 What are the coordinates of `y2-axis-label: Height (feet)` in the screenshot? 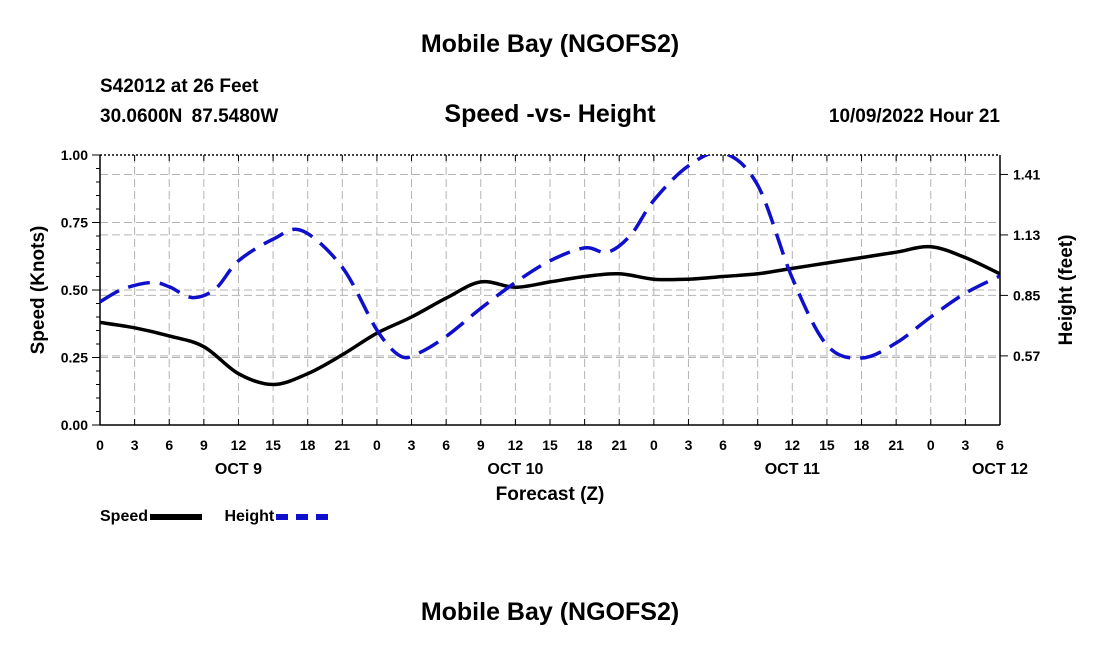 It's located at (1066, 290).